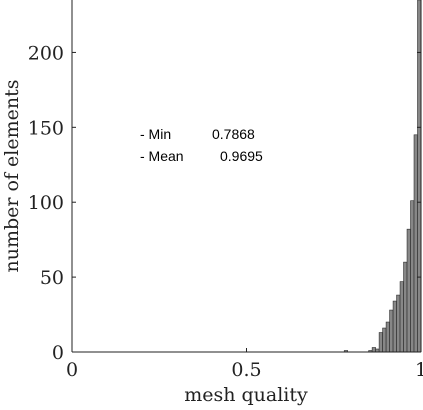 Image resolution: width=423 pixels, height=410 pixels. Describe the element at coordinates (46, 53) in the screenshot. I see `y-tick-label-4: 200` at that location.